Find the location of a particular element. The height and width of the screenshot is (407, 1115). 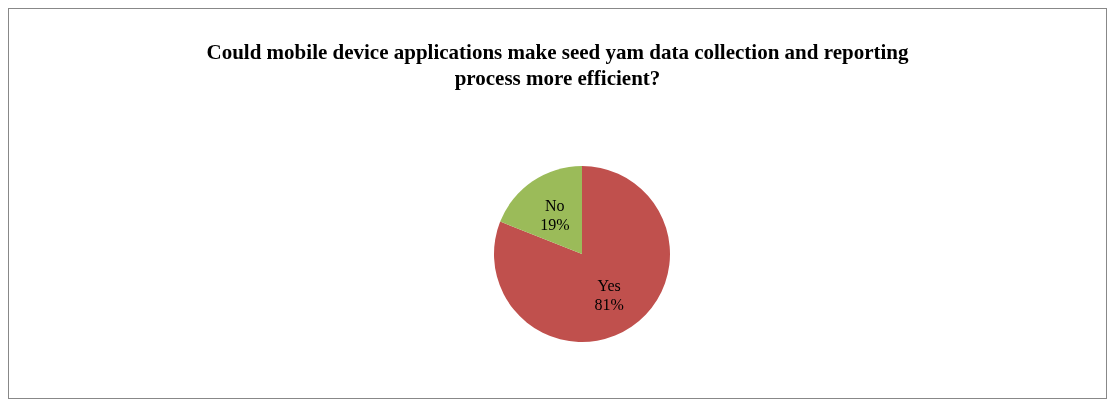

data-label: 81% is located at coordinates (609, 305).